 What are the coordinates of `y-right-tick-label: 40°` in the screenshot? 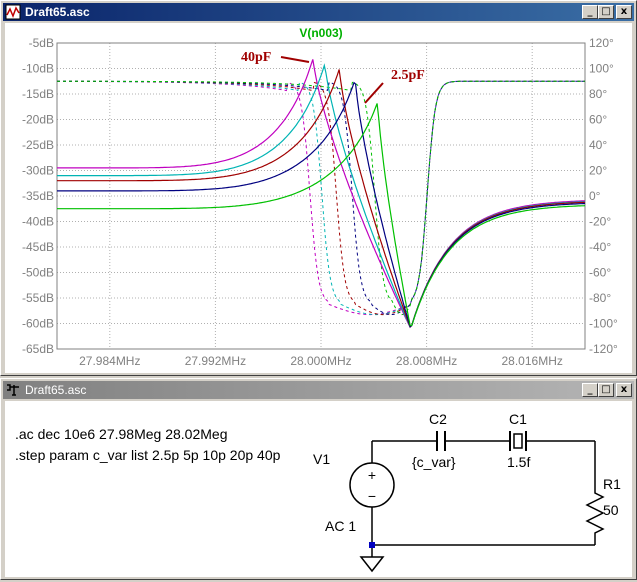 It's located at (598, 145).